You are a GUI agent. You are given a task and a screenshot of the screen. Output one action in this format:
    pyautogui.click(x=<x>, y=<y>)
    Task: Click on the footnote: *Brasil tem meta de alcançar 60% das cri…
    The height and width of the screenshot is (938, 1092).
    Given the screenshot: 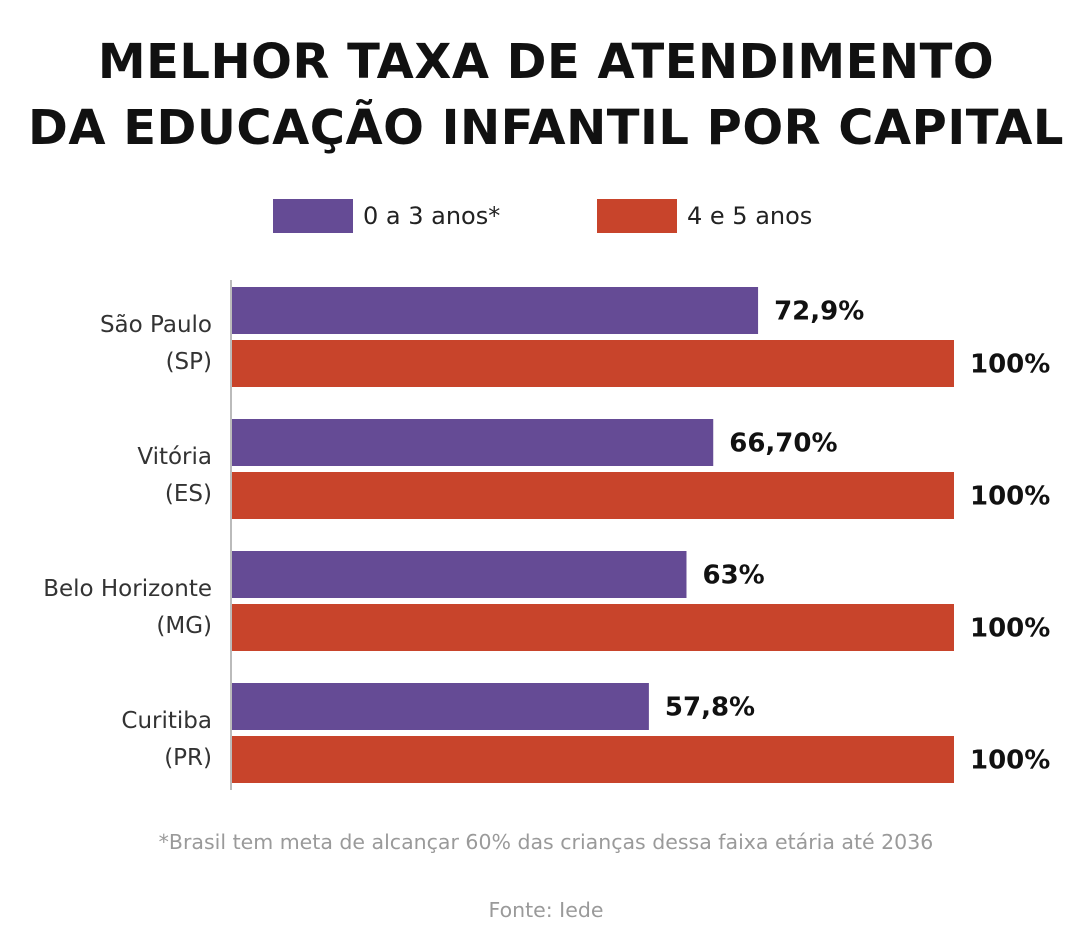 What is the action you would take?
    pyautogui.click(x=546, y=842)
    